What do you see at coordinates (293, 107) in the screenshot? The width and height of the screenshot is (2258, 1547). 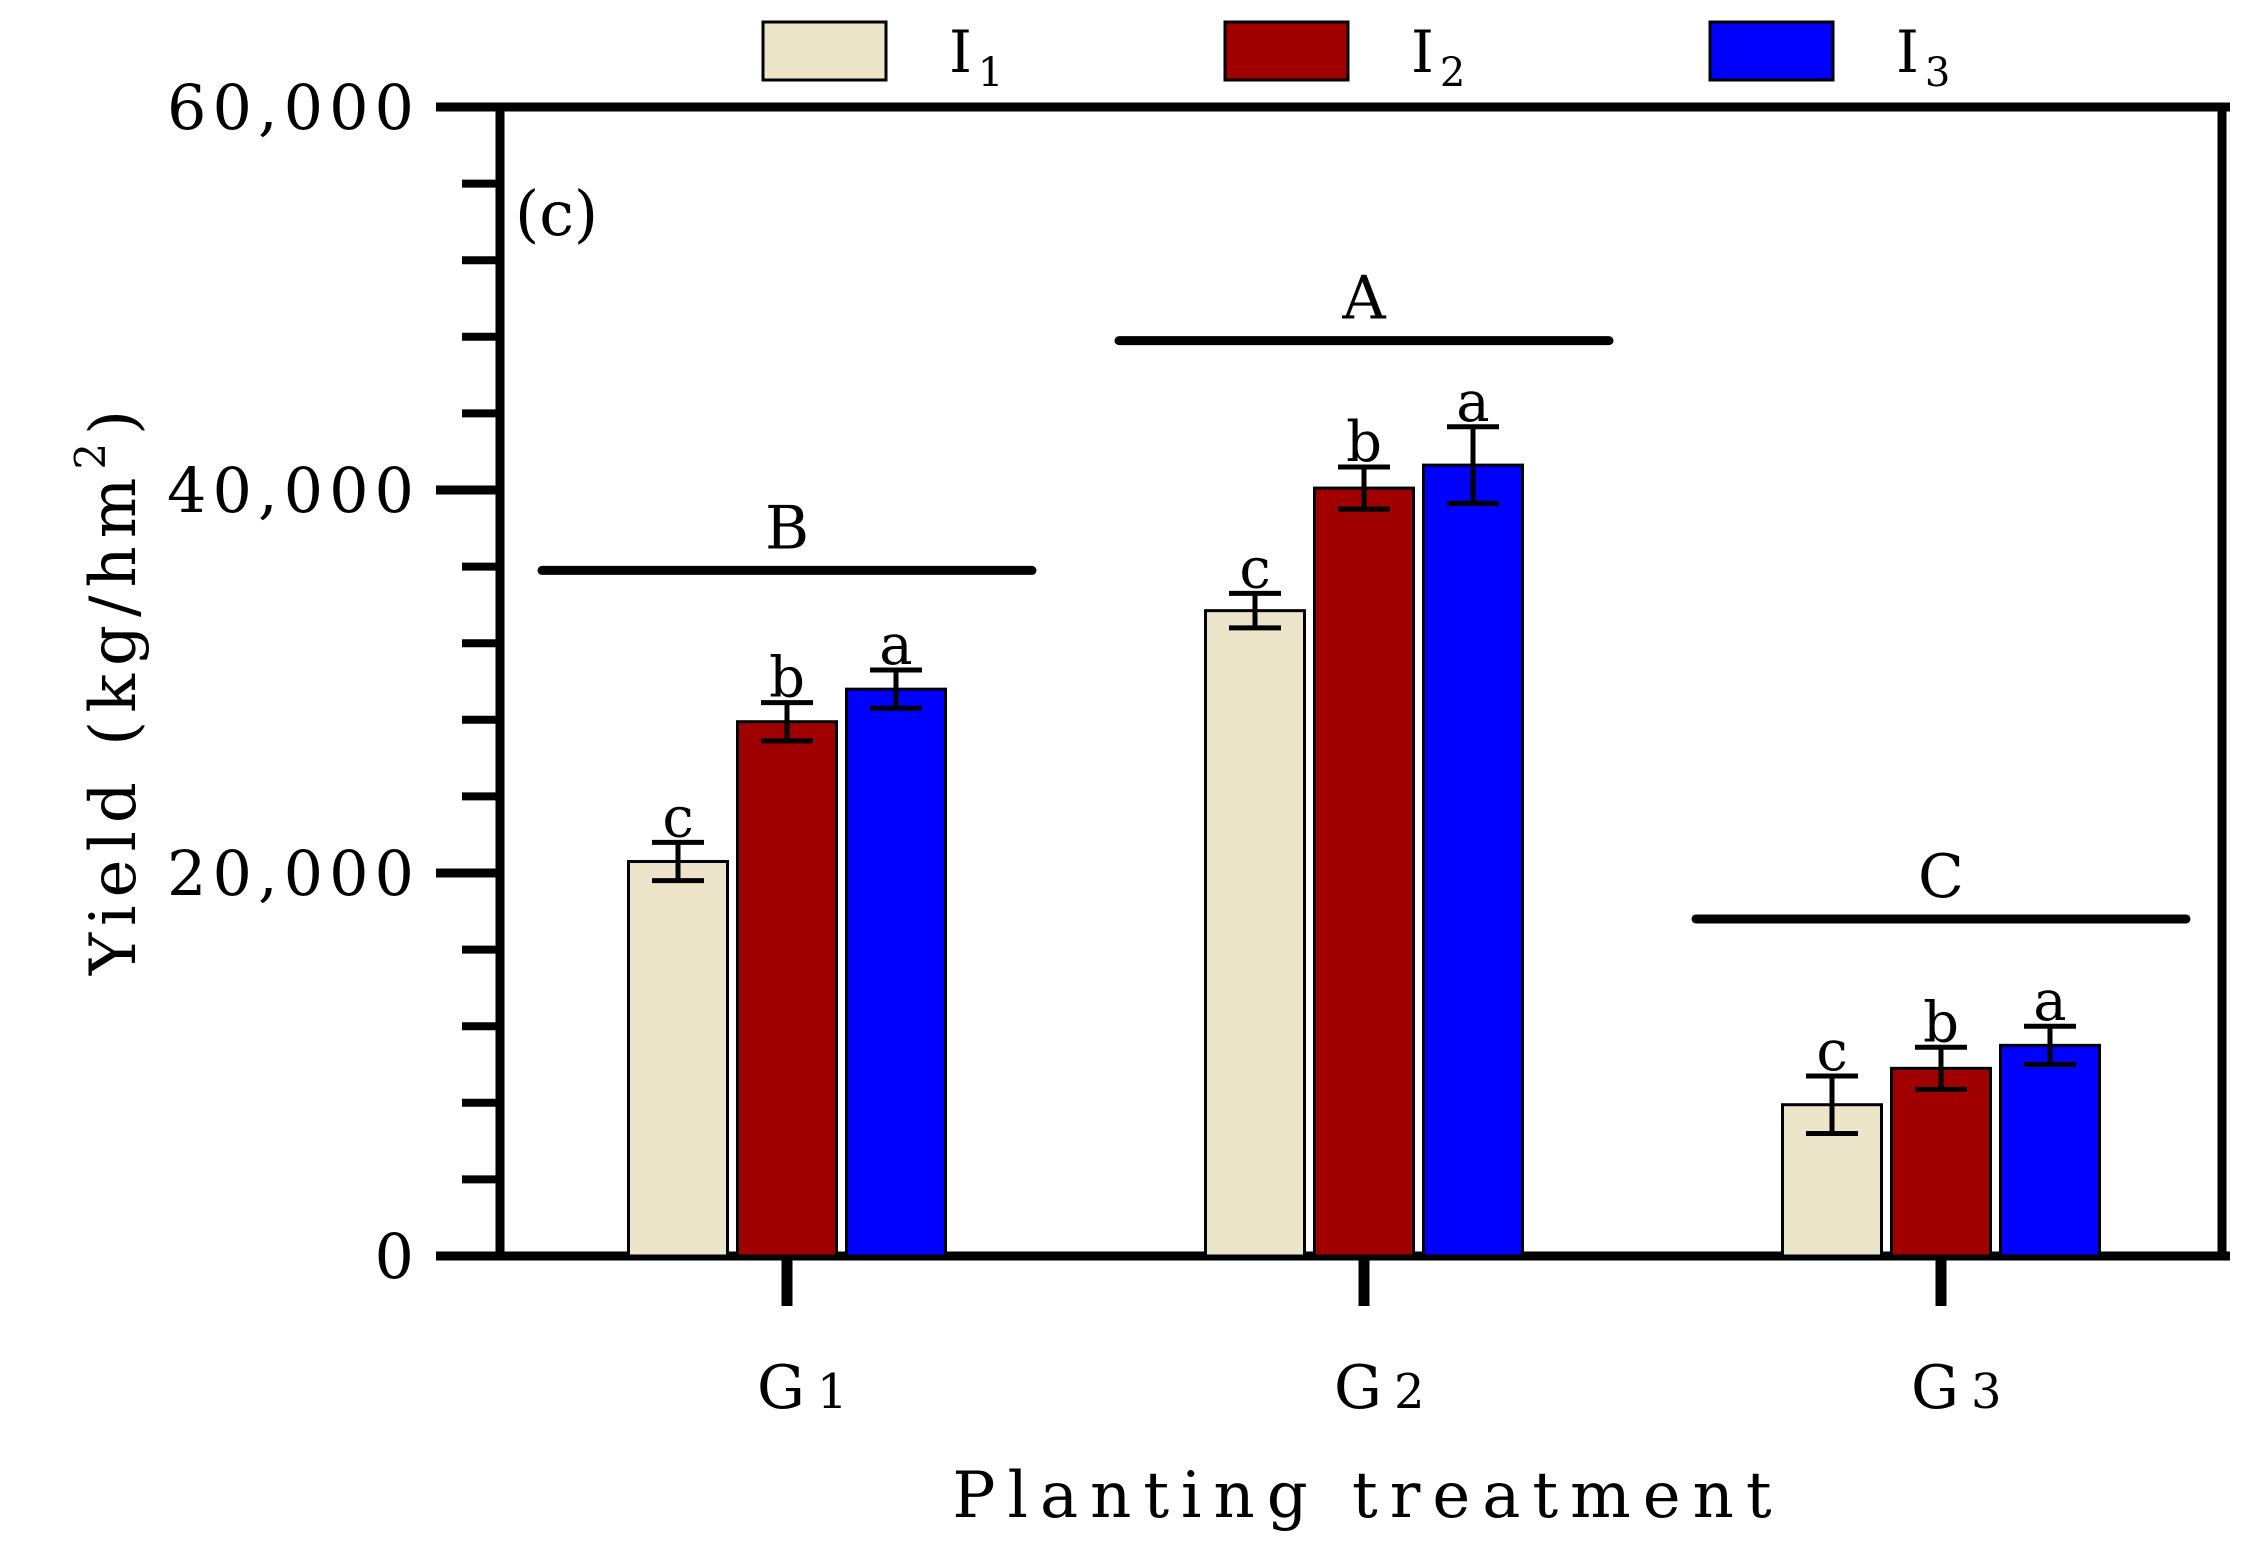 I see `y-tick-label: 60,000` at bounding box center [293, 107].